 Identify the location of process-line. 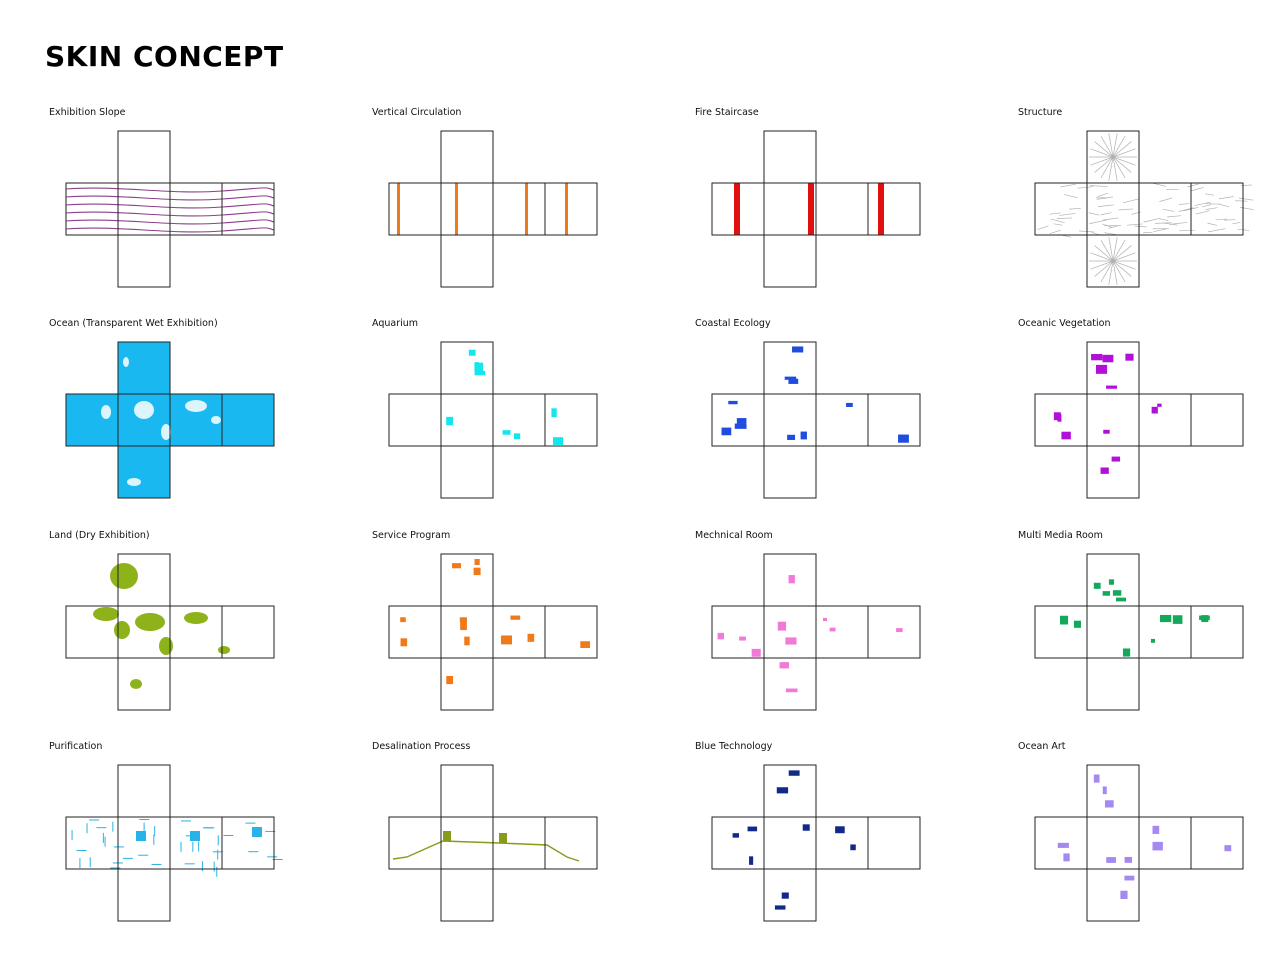
(486, 851).